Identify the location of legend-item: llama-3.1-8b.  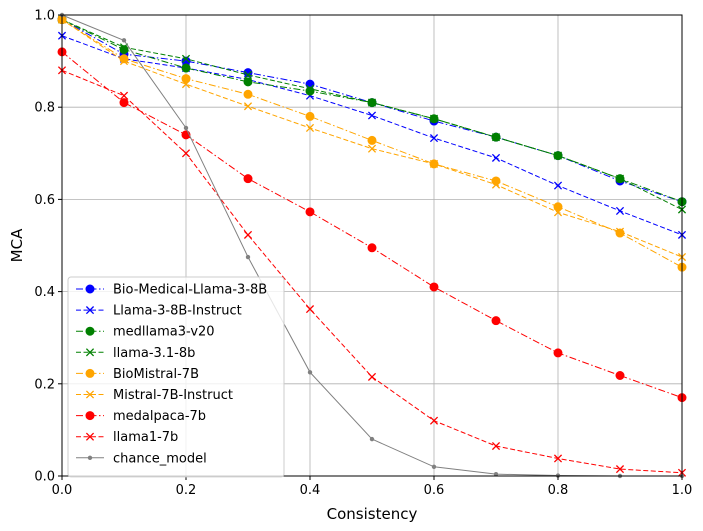
(135, 353).